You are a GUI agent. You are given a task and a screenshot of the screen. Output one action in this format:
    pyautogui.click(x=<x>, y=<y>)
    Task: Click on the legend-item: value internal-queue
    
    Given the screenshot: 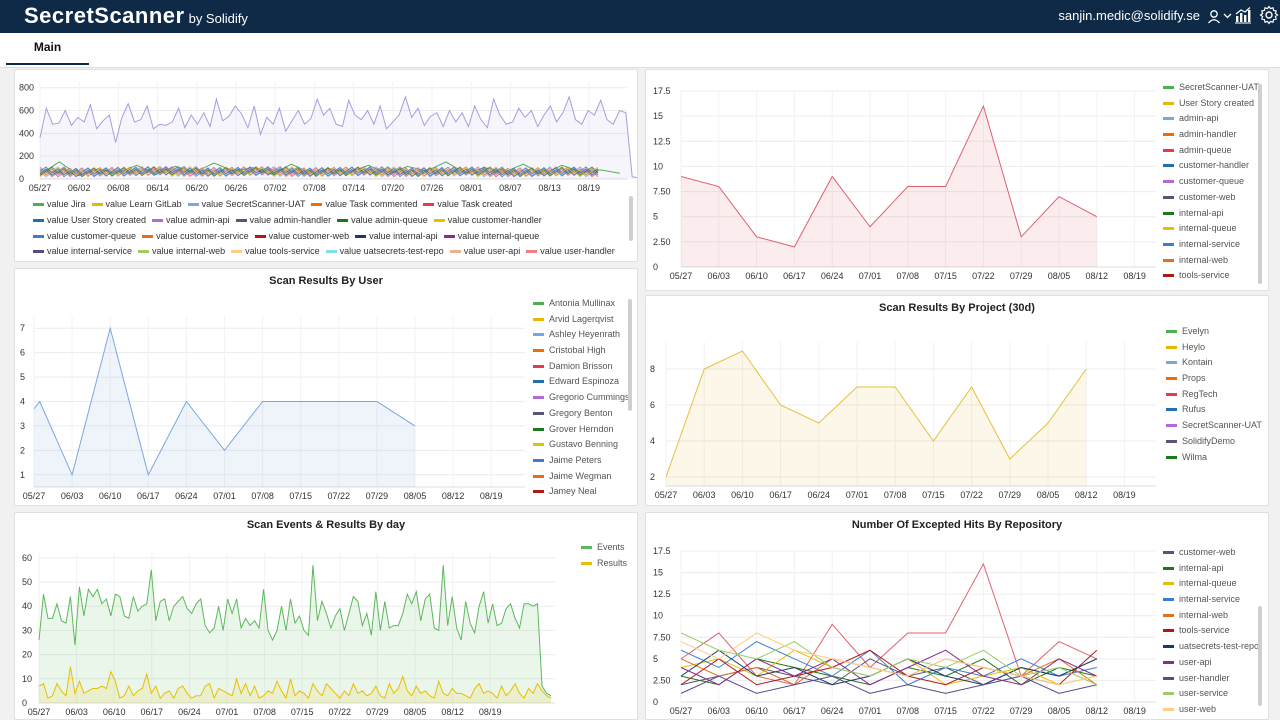 What is the action you would take?
    pyautogui.click(x=491, y=237)
    